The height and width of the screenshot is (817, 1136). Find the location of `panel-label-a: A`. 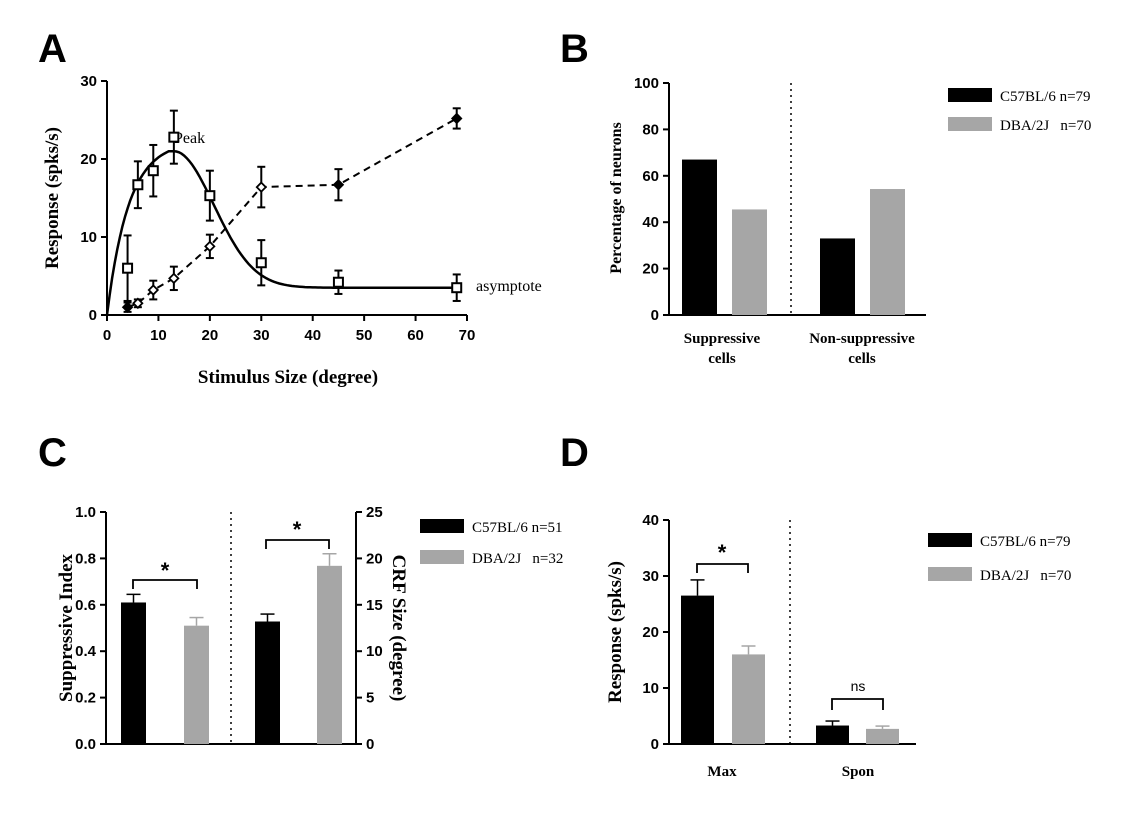

panel-label-a: A is located at coordinates (52, 49).